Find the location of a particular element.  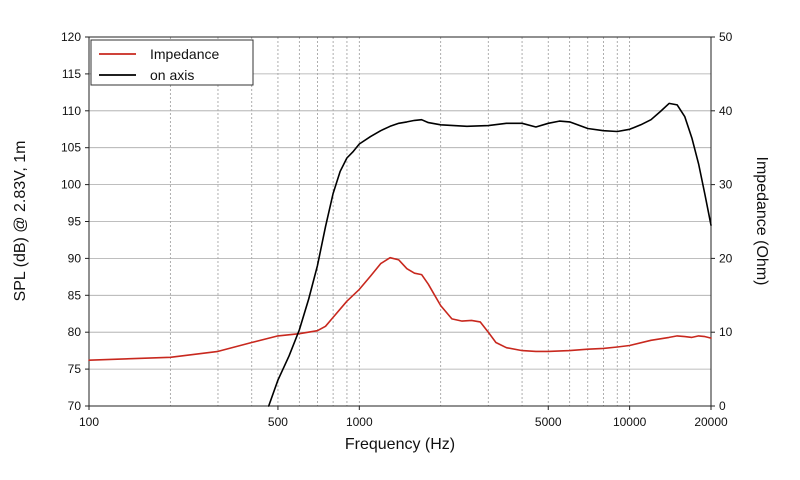

y-left-tick-label: 105 is located at coordinates (71, 148).